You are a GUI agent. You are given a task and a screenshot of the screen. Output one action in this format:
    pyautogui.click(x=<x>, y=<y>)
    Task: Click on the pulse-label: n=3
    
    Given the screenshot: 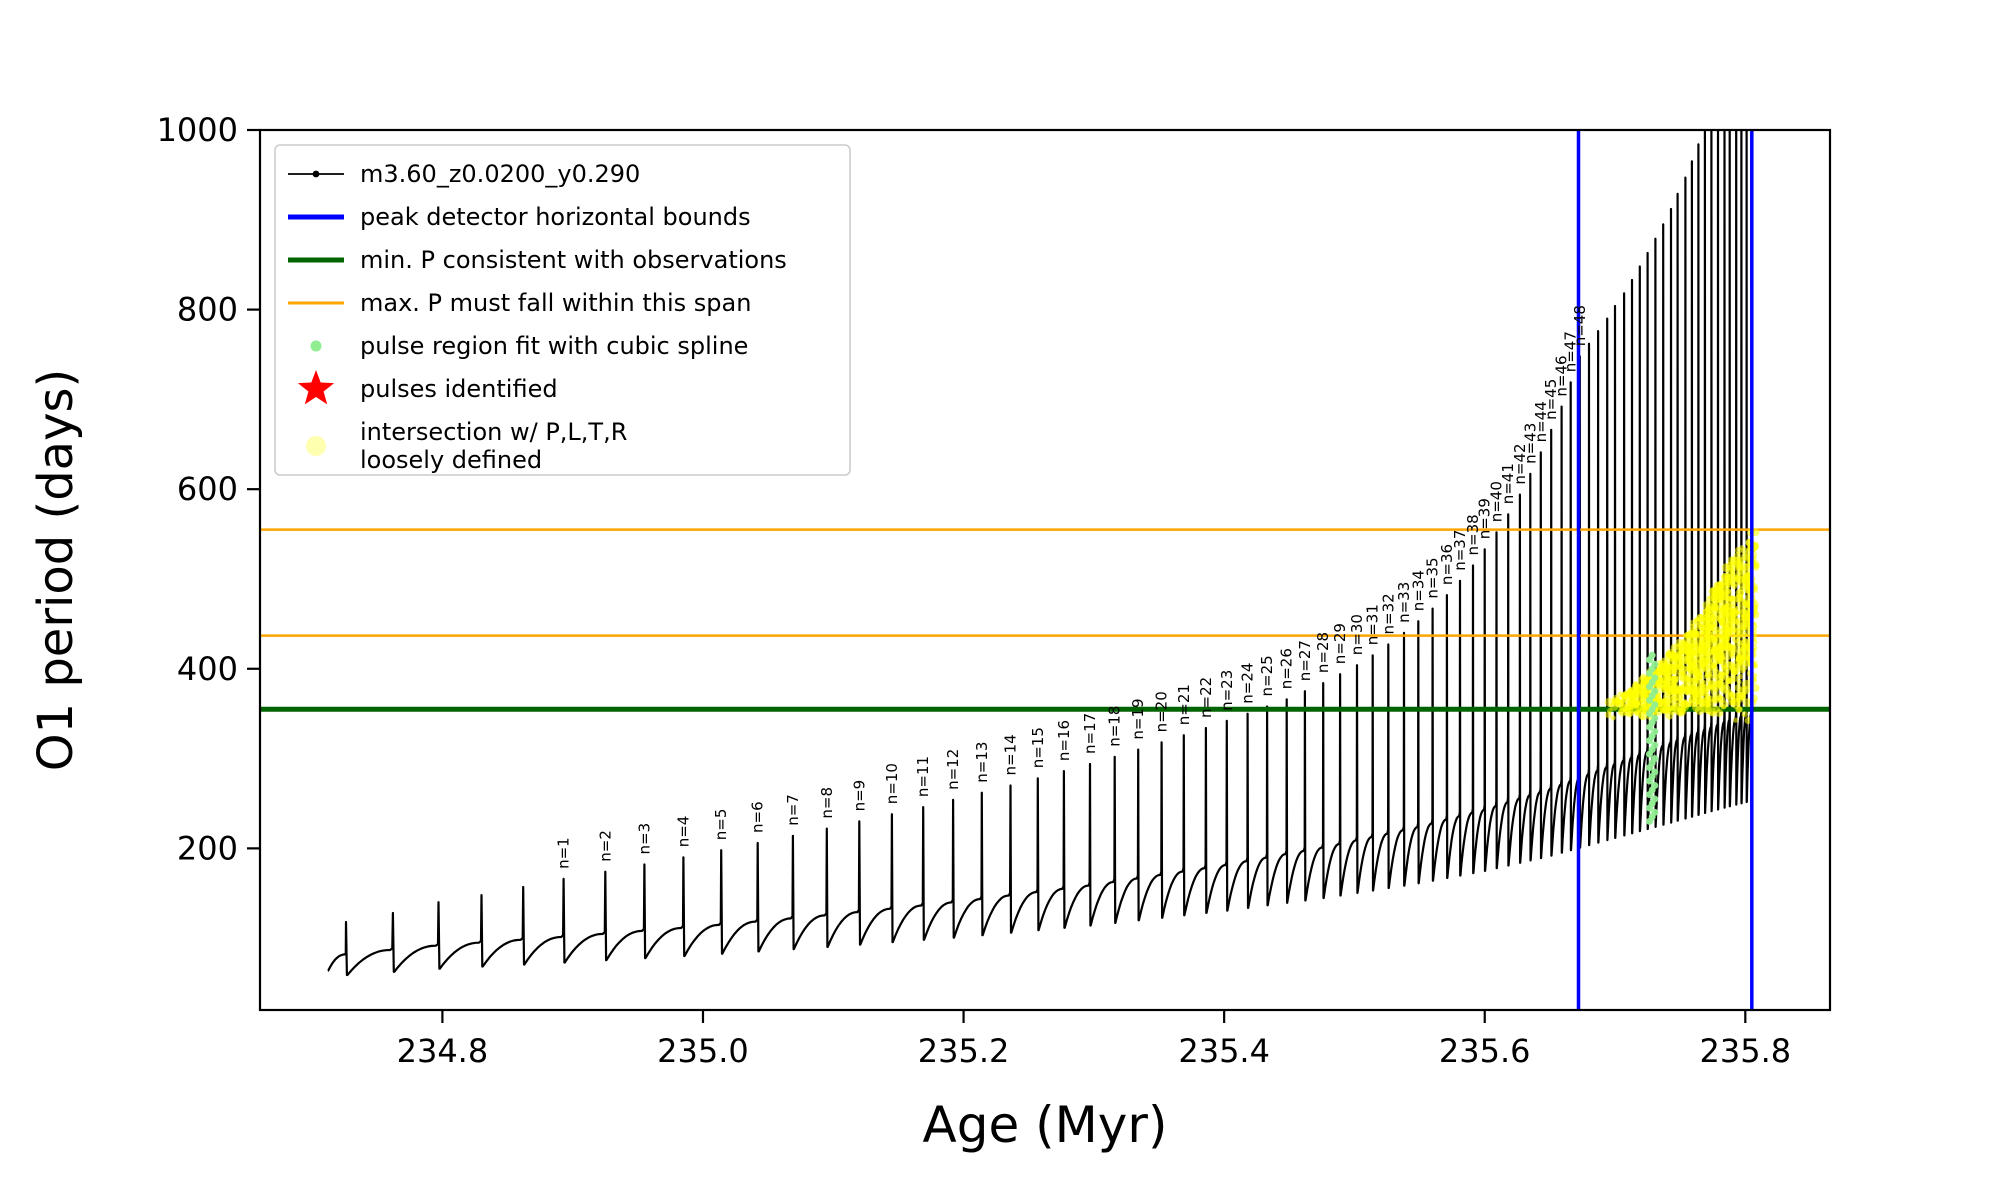 What is the action you would take?
    pyautogui.click(x=644, y=839)
    